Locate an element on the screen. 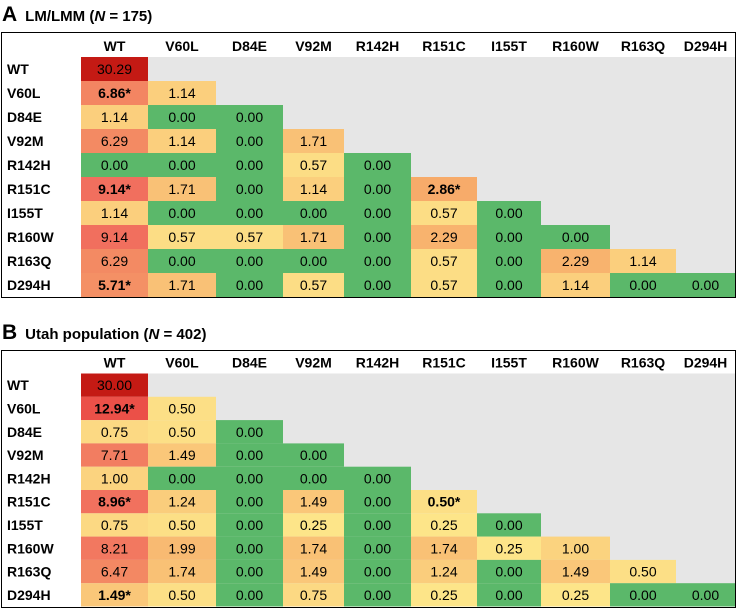 The height and width of the screenshot is (608, 740). cell-value: 7.71 is located at coordinates (114, 455).